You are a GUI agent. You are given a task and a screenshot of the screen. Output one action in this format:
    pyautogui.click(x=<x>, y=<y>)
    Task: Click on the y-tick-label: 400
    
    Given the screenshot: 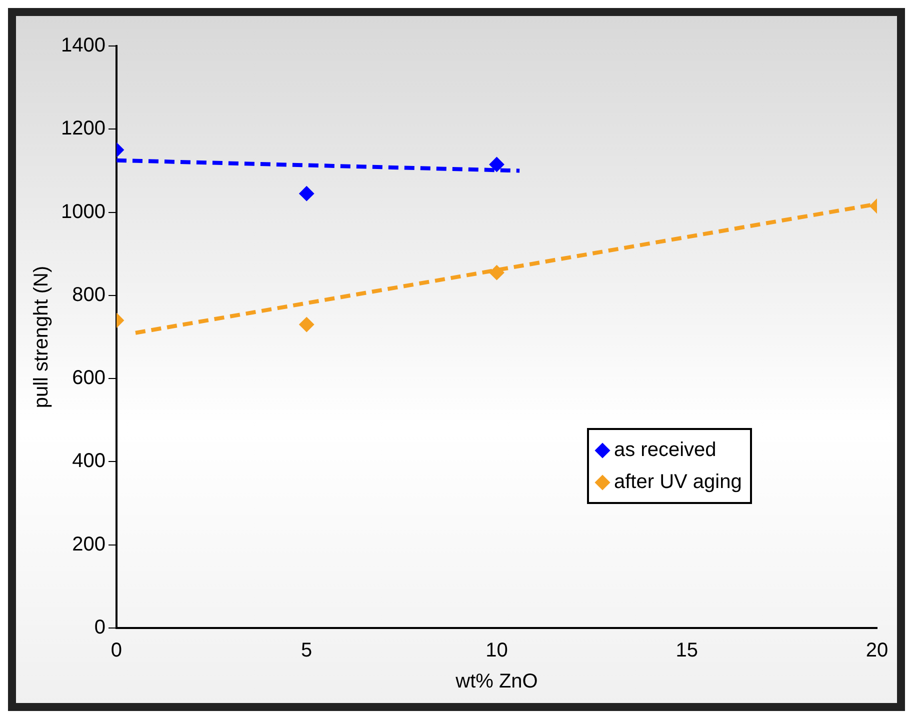 What is the action you would take?
    pyautogui.click(x=89, y=461)
    